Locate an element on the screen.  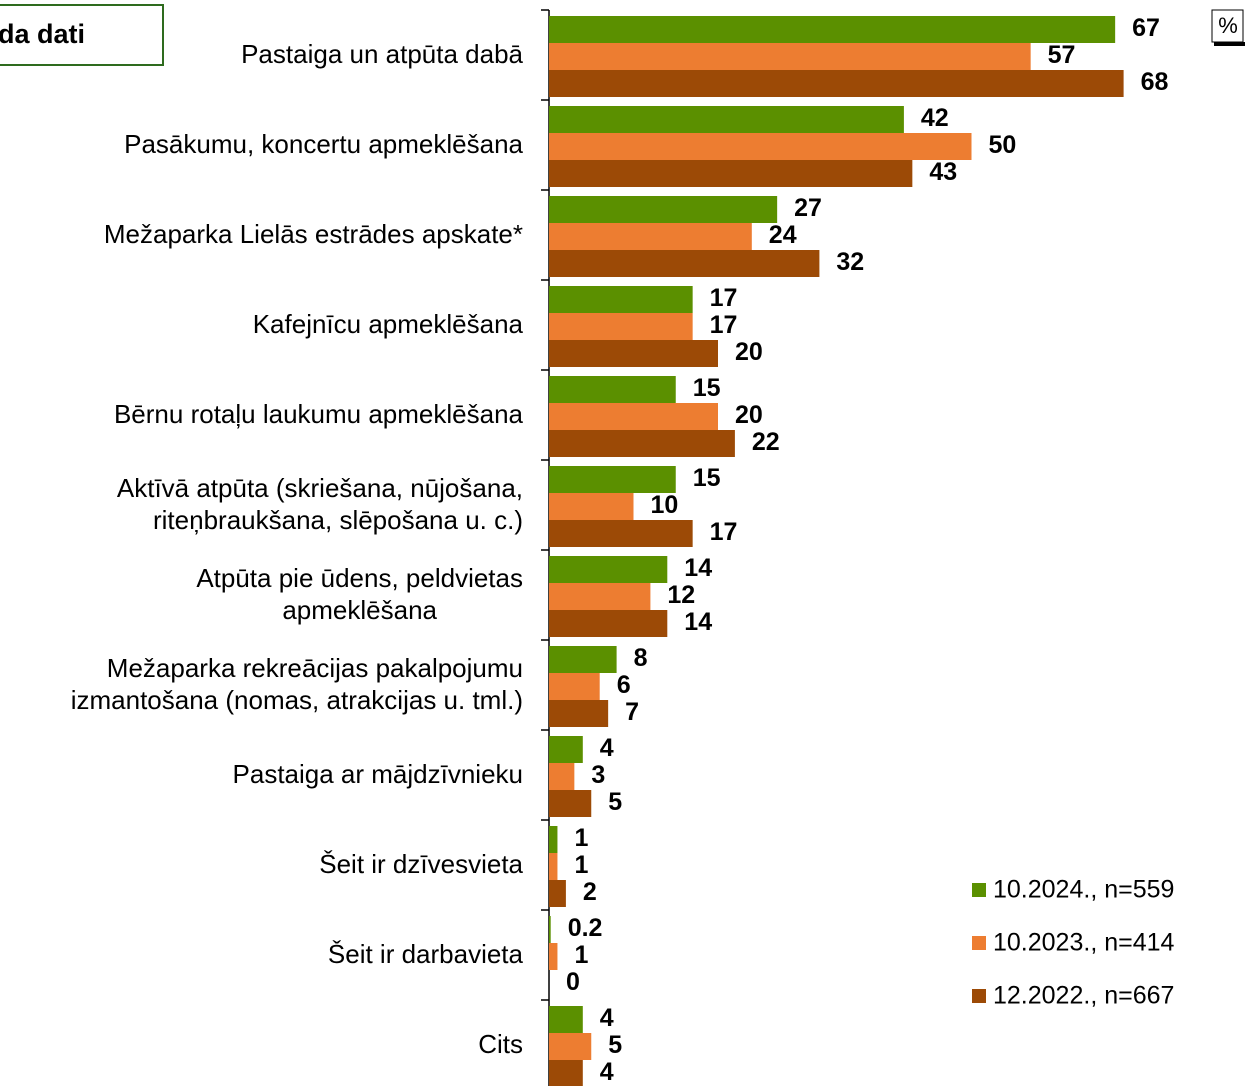
category-label: Aktīvā atpūta (skriešana, nūjošana, is located at coordinates (320, 488).